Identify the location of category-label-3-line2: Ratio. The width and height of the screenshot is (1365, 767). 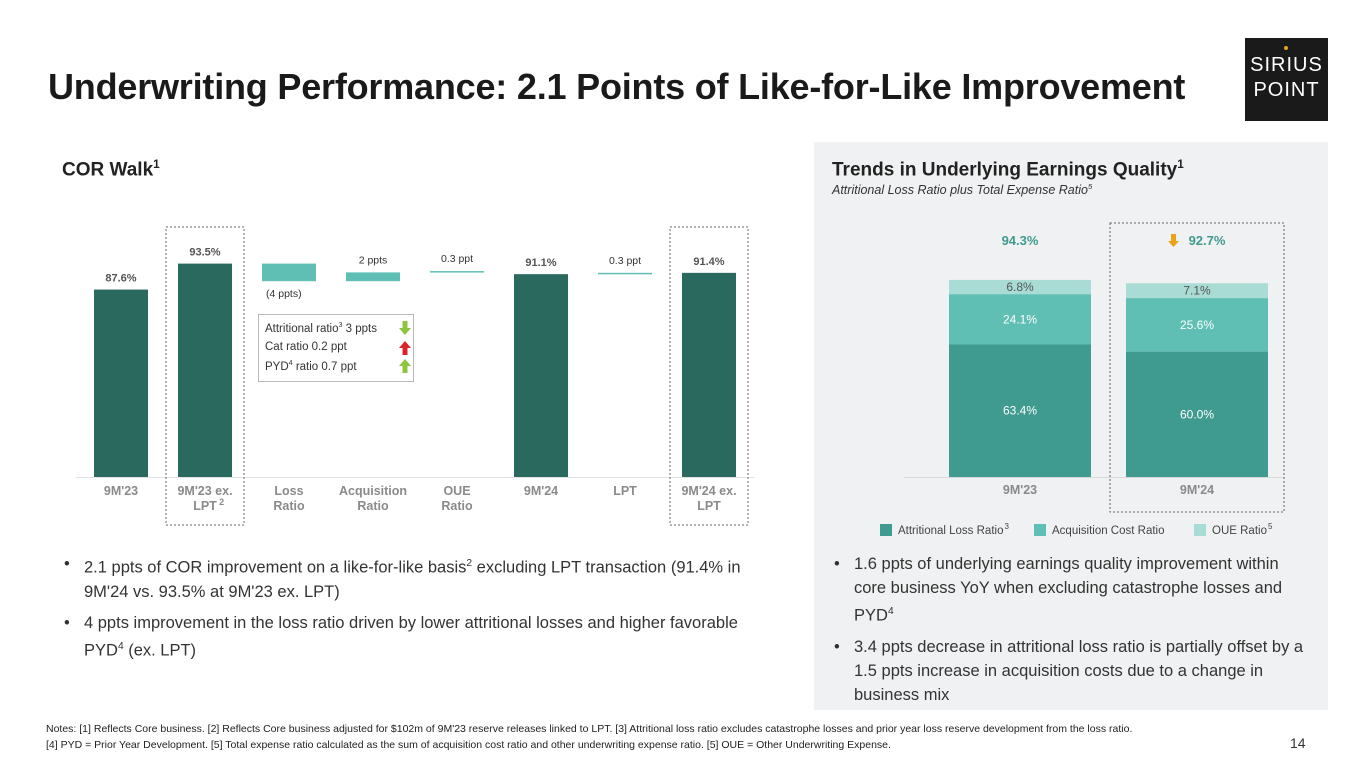
(373, 506).